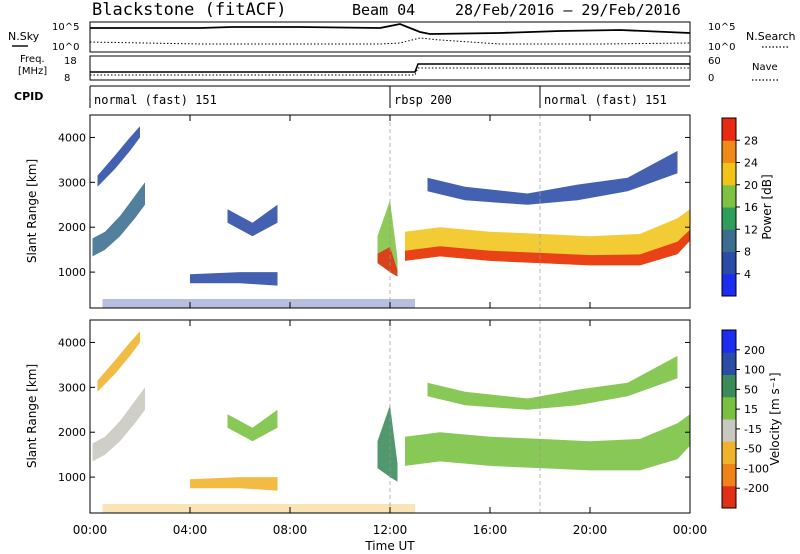 Image resolution: width=800 pixels, height=554 pixels. Describe the element at coordinates (747, 252) in the screenshot. I see `colorbar-tick-label: 8` at that location.